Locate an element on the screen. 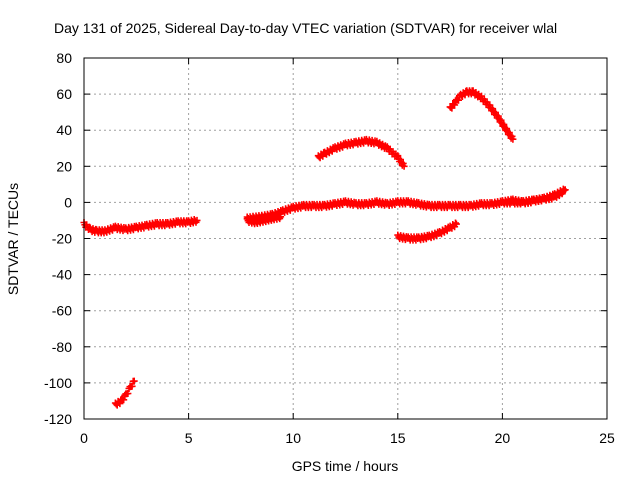 The height and width of the screenshot is (480, 640). x-tick-label: 20 is located at coordinates (503, 438).